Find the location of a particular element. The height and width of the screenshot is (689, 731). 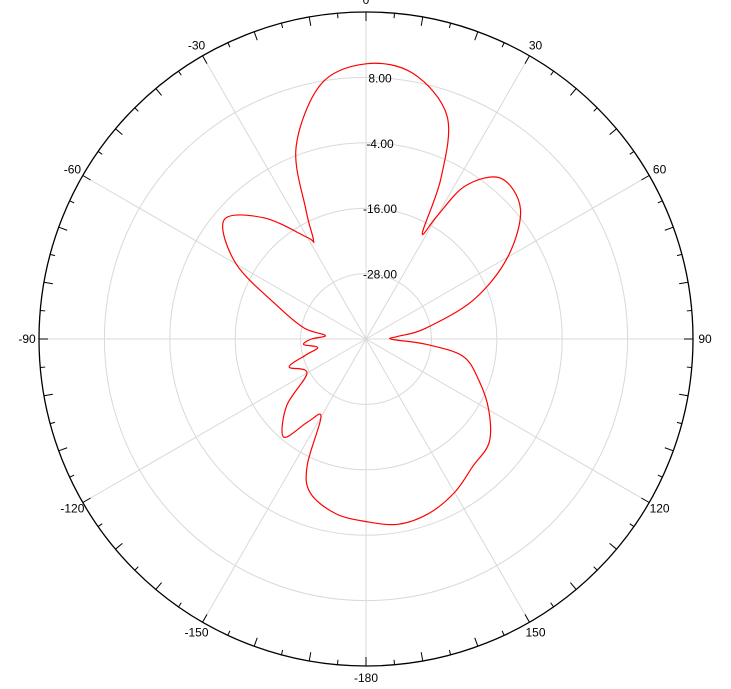

angle-tick-label: -120 is located at coordinates (72, 509).